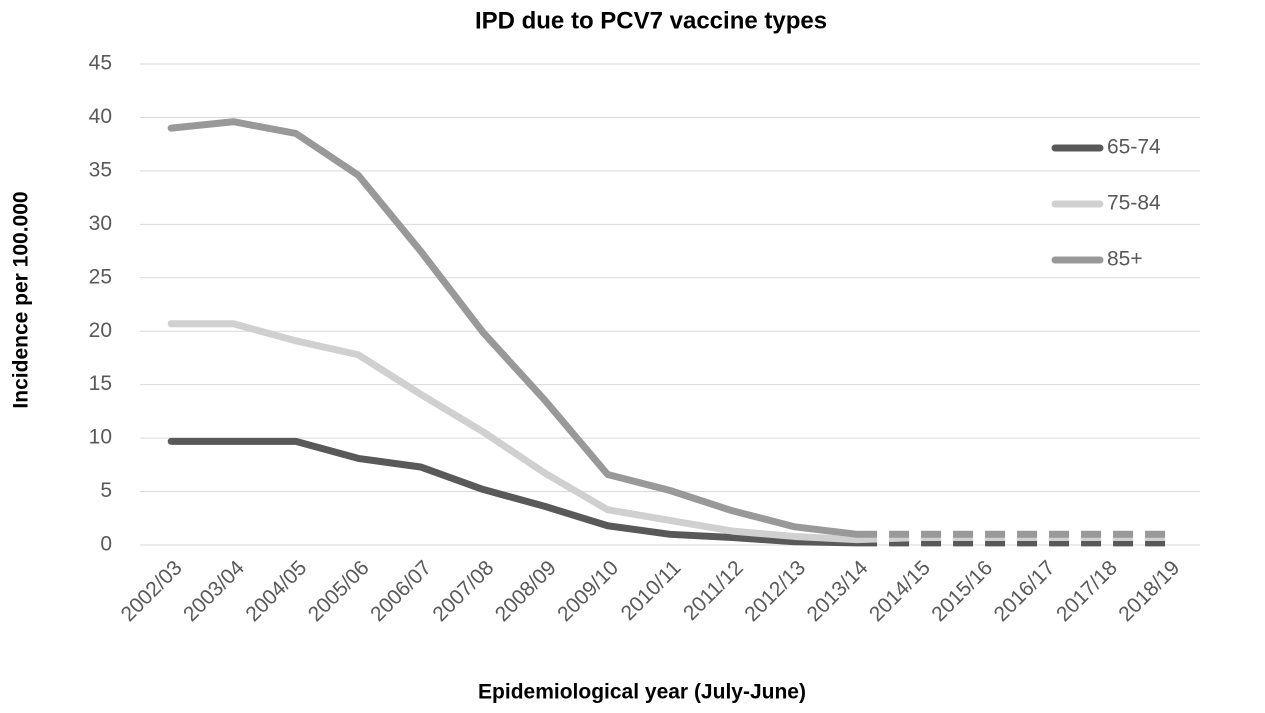  Describe the element at coordinates (214, 591) in the screenshot. I see `x-tick-label: 2003/04` at that location.